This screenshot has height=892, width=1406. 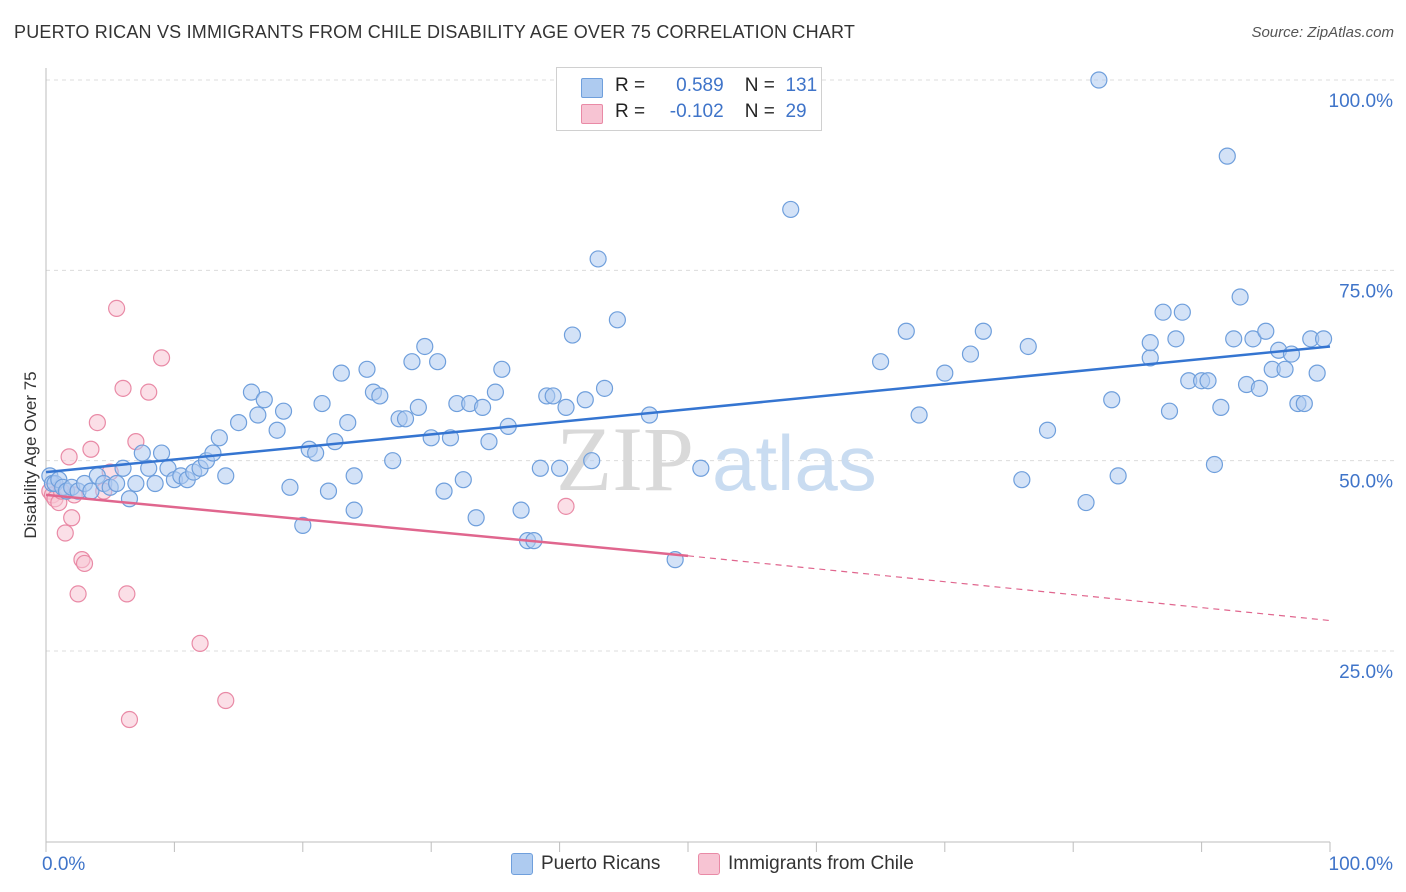 I want to click on x-tick-label: 0.0%, so click(x=63, y=864).